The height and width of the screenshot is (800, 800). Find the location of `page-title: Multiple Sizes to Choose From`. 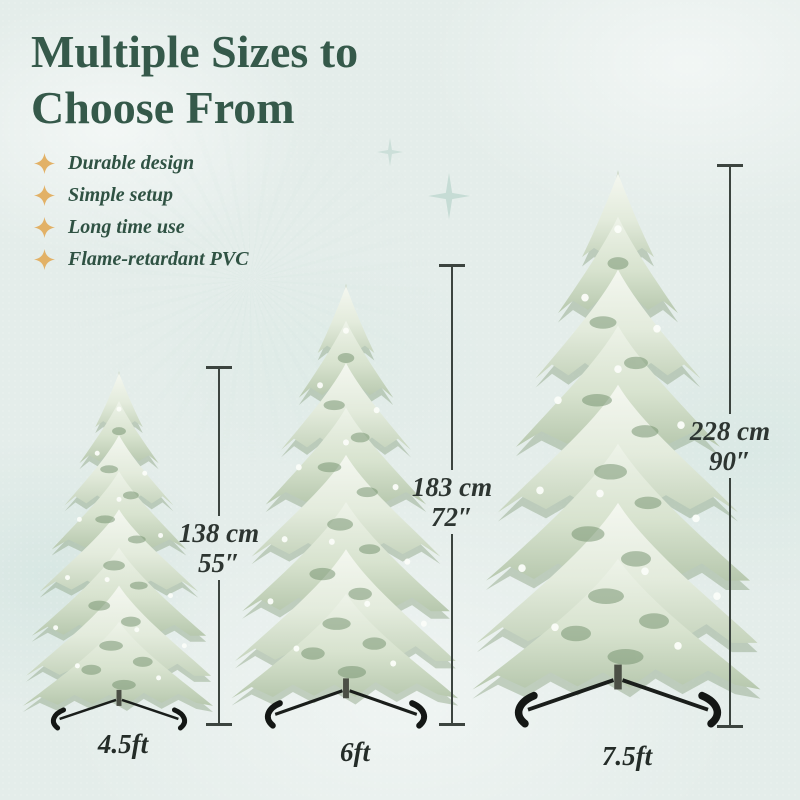

page-title: Multiple Sizes to Choose From is located at coordinates (271, 80).